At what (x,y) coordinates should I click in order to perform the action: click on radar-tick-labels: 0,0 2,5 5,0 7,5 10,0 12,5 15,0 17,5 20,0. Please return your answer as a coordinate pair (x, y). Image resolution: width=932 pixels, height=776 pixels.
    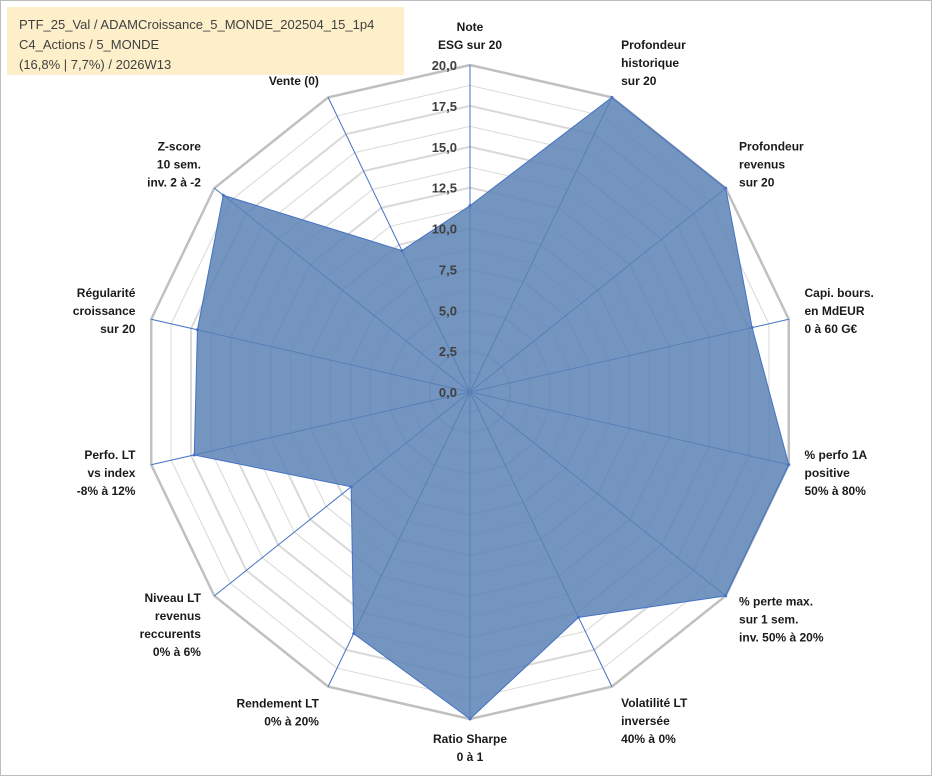
    Looking at the image, I should click on (444, 229).